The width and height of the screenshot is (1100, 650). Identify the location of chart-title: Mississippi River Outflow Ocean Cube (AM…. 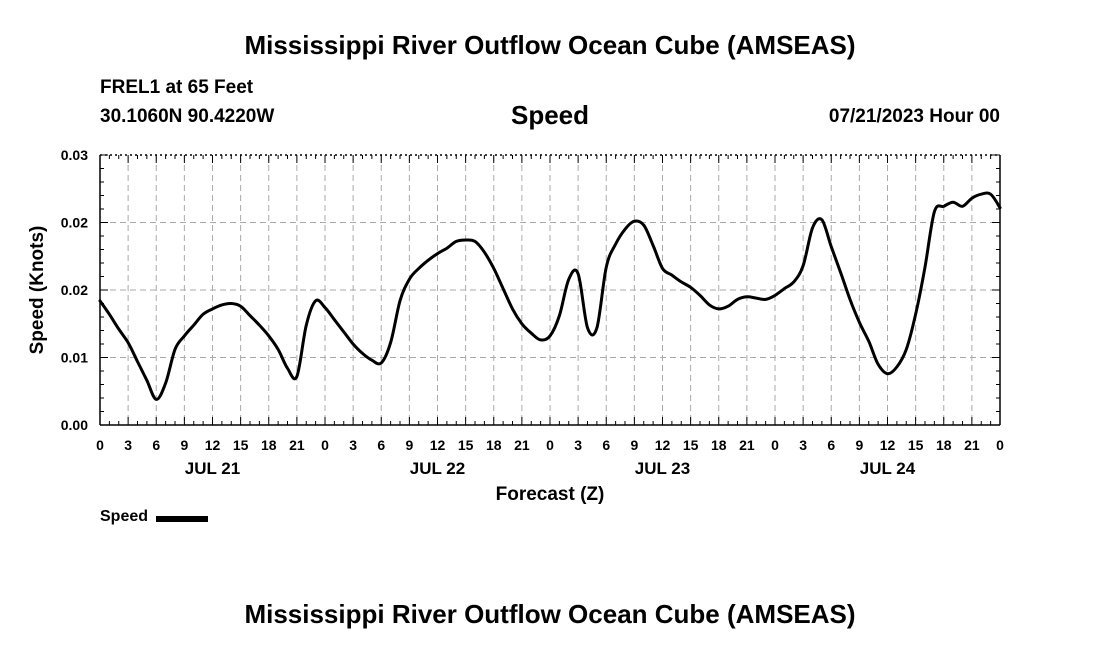
(550, 45).